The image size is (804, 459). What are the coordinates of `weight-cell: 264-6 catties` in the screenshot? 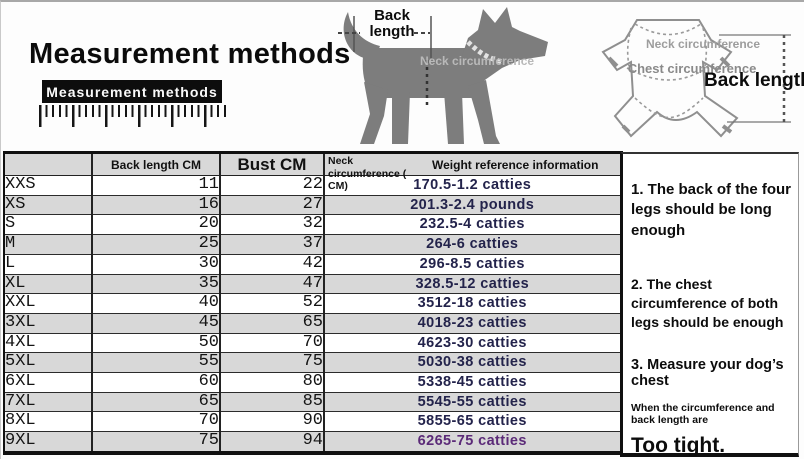 It's located at (472, 244).